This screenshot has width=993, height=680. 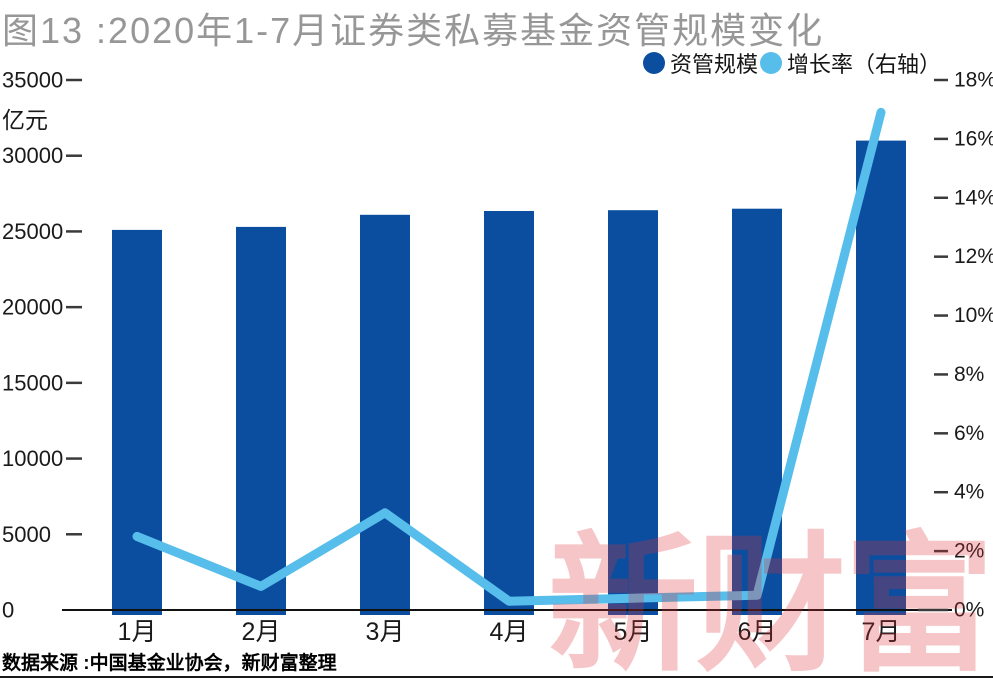 I want to click on left-axis-label-25000: 25000, so click(x=32, y=231).